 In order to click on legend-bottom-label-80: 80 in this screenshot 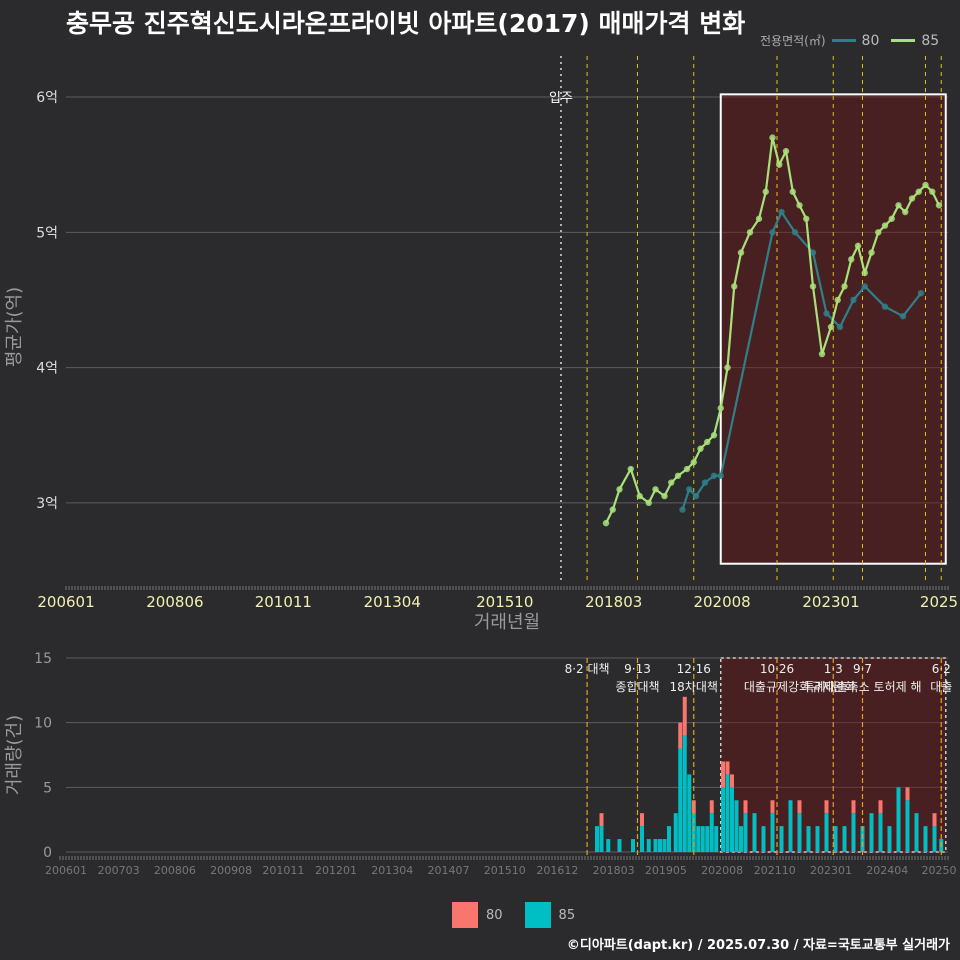, I will do `click(494, 915)`.